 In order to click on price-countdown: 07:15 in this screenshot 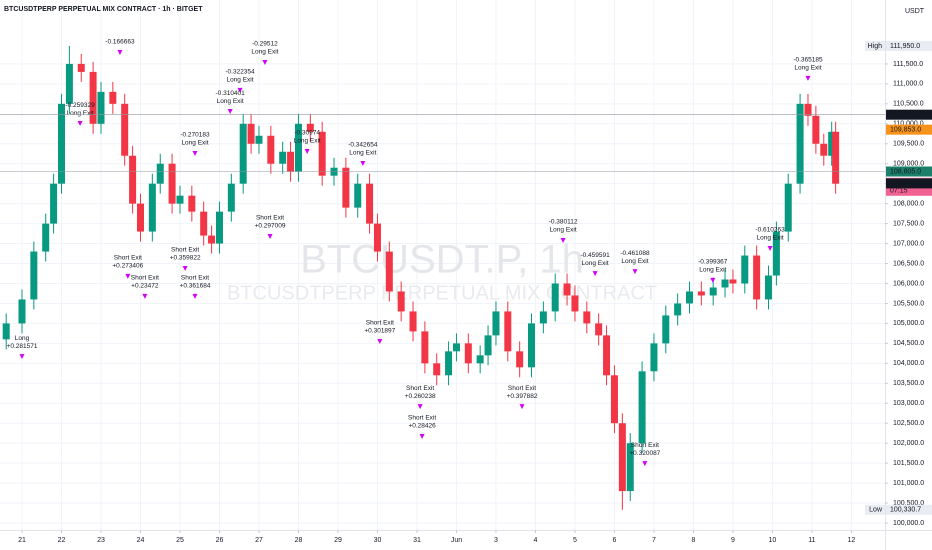, I will do `click(899, 191)`.